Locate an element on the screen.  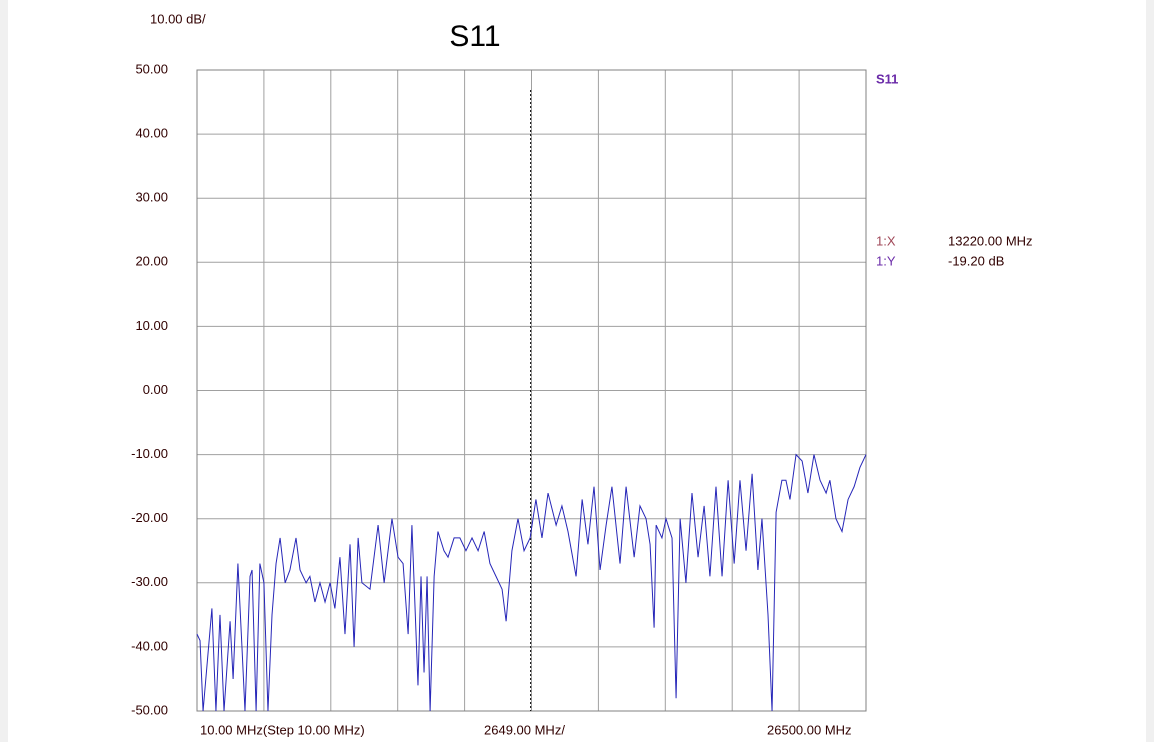
y-tick-label: -10.00 is located at coordinates (149, 453).